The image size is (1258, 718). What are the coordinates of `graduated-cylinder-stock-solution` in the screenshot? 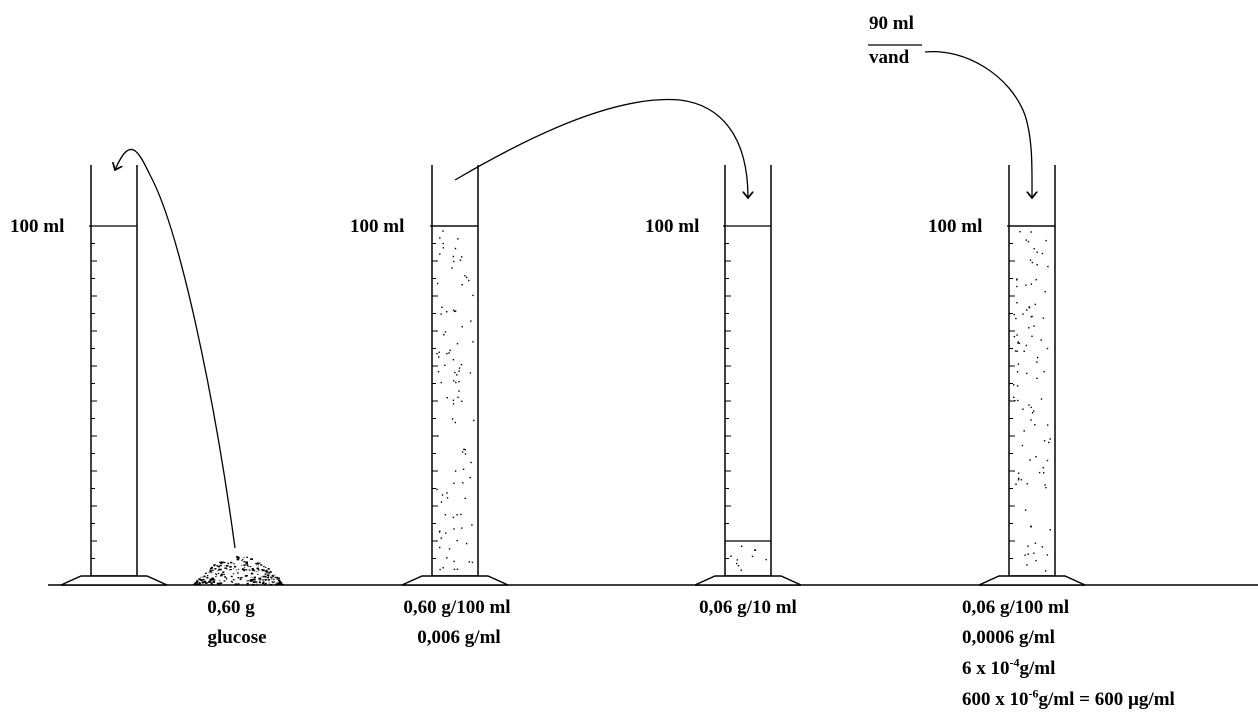 It's located at (455, 375).